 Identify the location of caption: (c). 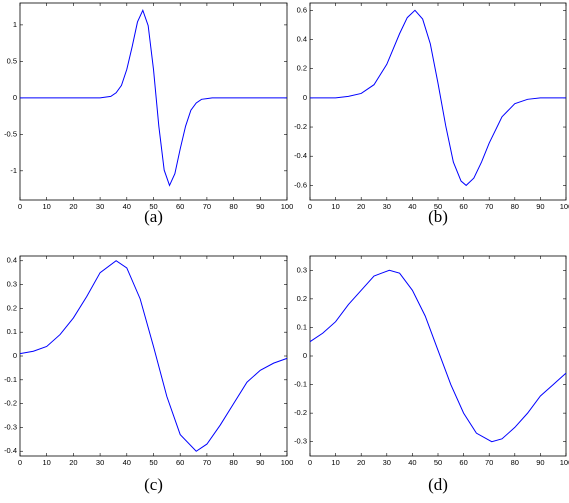
(153, 484).